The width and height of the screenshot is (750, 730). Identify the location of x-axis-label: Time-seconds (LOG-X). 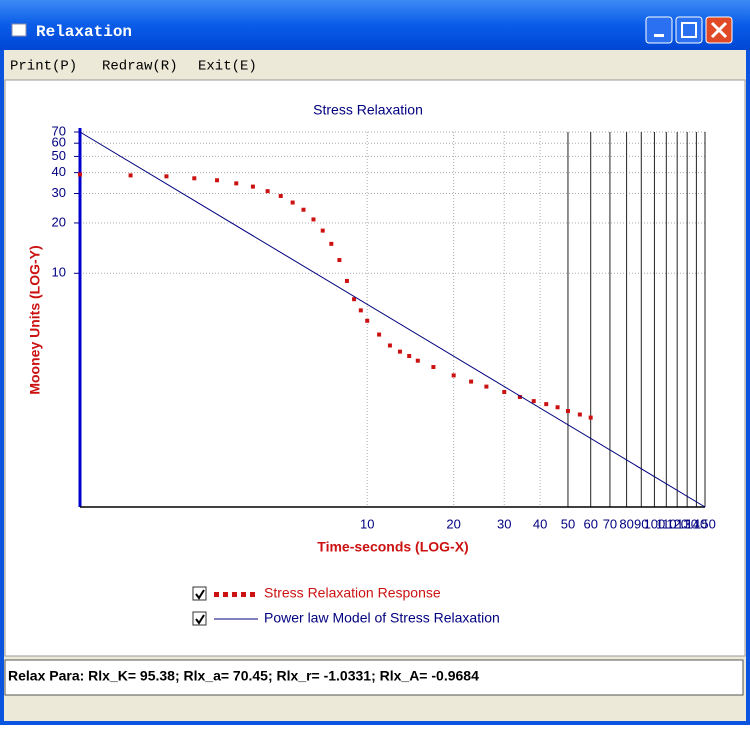
(392, 547).